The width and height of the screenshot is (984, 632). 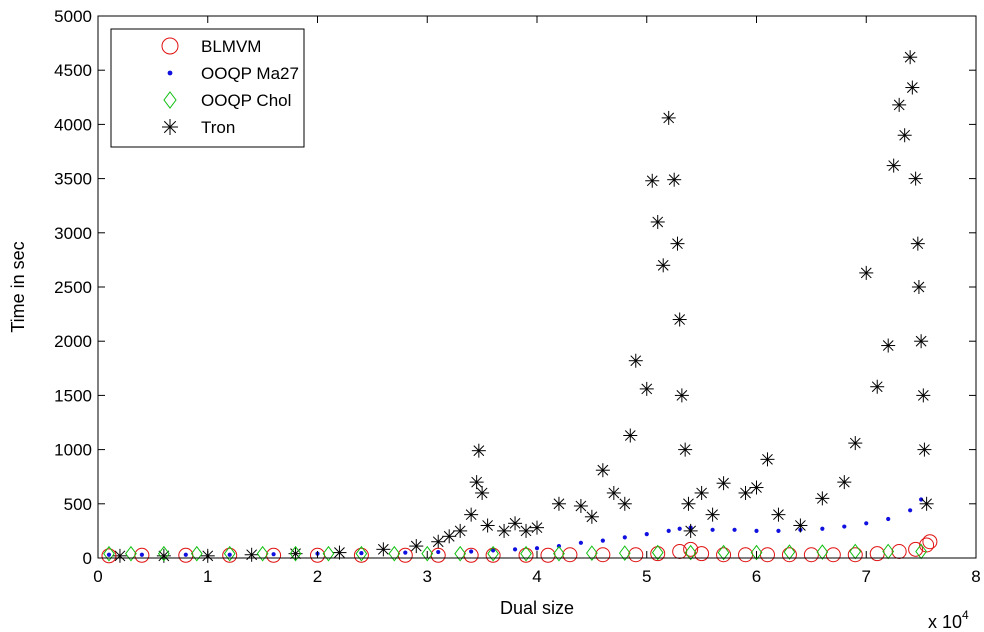 I want to click on y-tick-label: 3000, so click(x=73, y=233).